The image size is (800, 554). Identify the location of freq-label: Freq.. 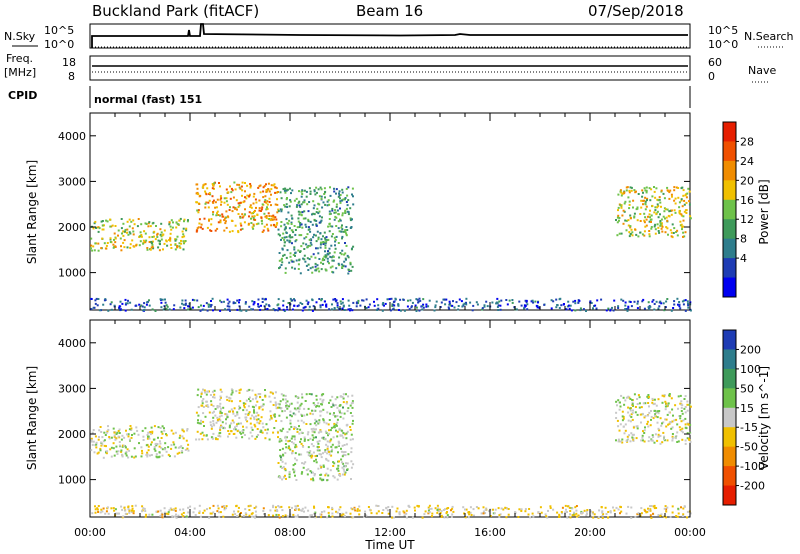
(19, 58).